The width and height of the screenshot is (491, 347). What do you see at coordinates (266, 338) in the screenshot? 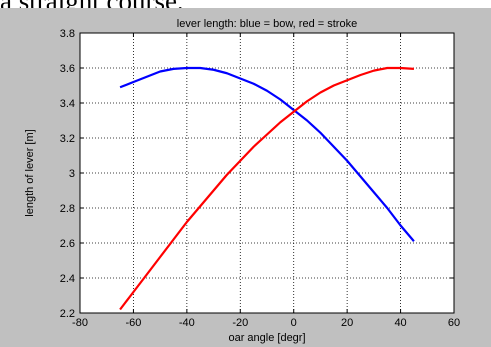
I see `x-axis-label: oar angle [degr]` at bounding box center [266, 338].